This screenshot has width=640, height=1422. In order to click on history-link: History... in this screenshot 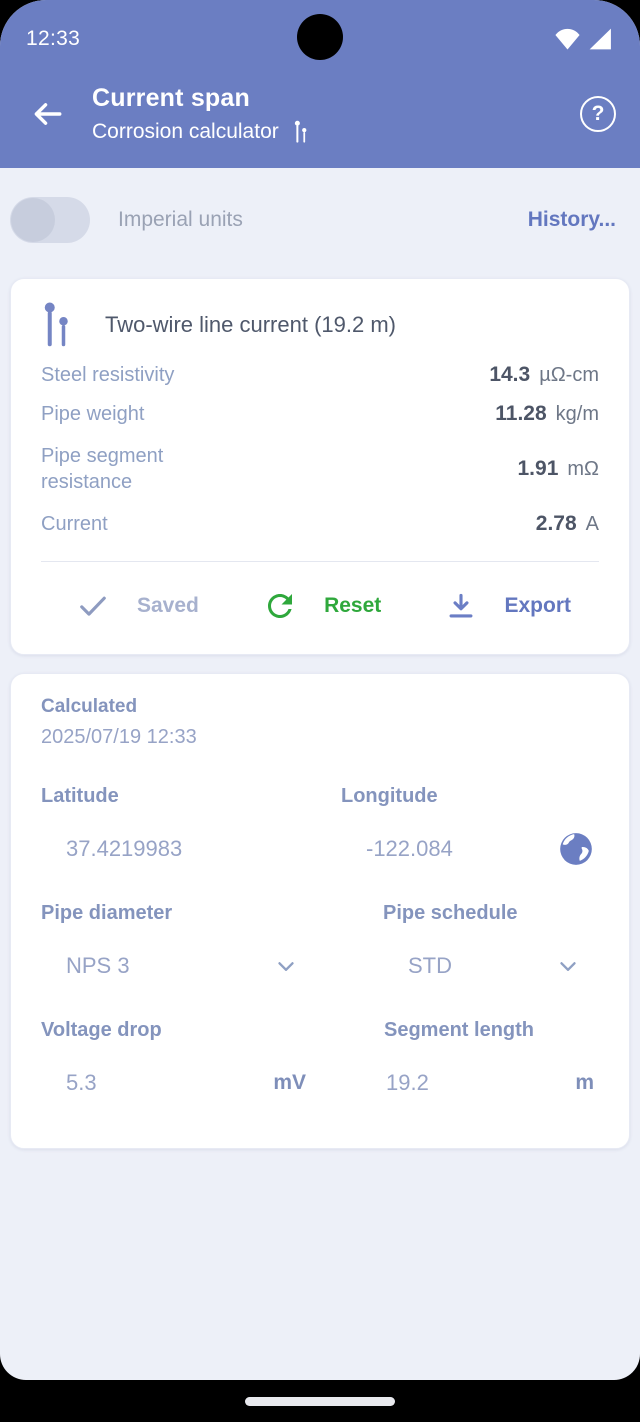, I will do `click(571, 219)`.